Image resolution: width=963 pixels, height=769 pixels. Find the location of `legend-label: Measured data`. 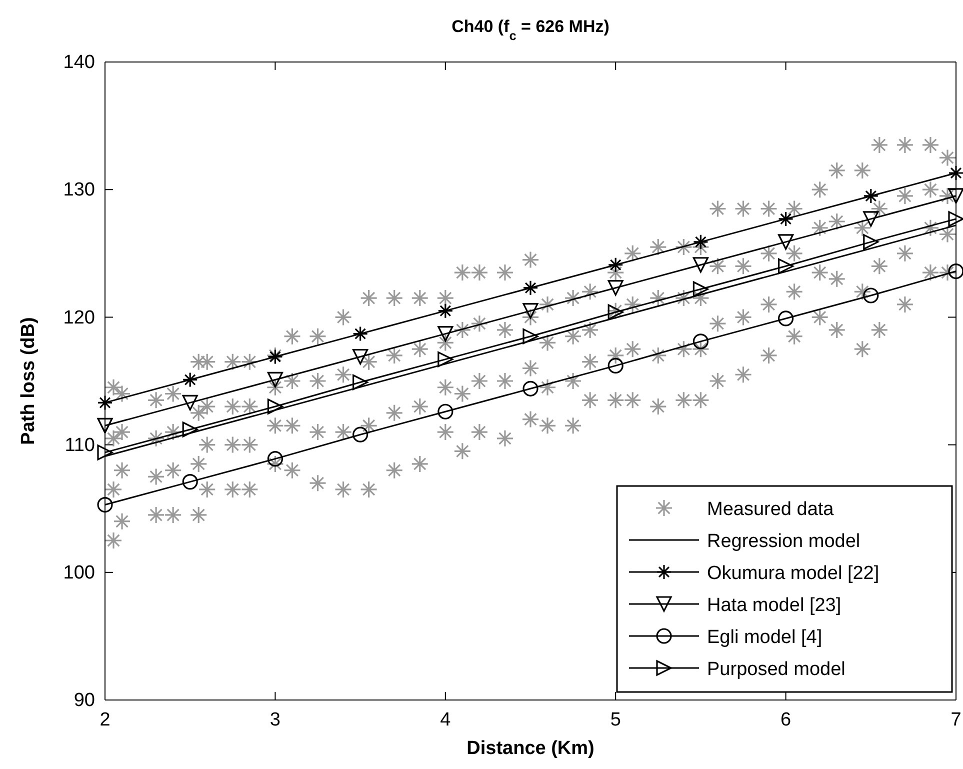

legend-label: Measured data is located at coordinates (770, 509).